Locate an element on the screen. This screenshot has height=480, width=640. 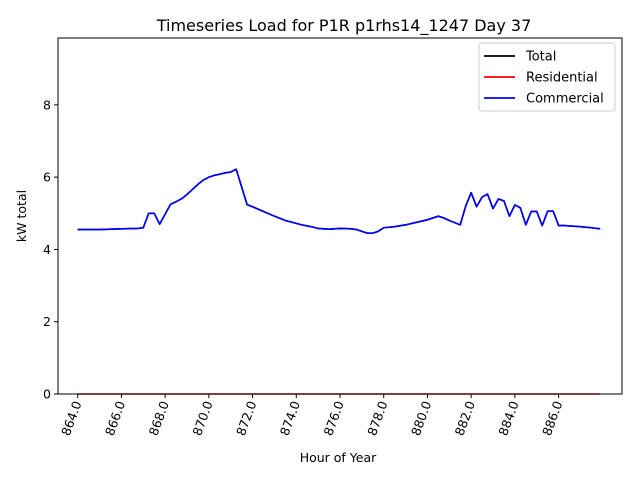
x-tick-label: 886.0 is located at coordinates (552, 418).